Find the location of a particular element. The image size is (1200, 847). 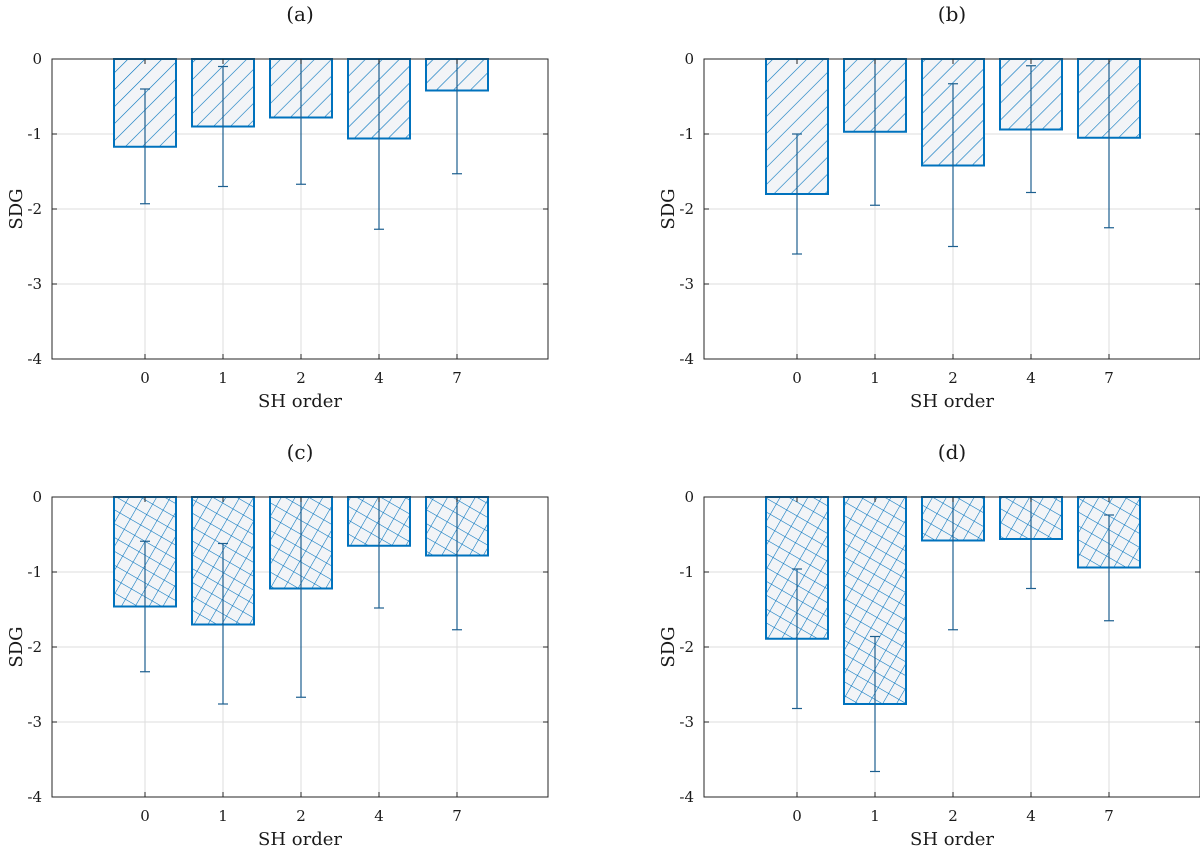

chart-title: (a) is located at coordinates (300, 14).